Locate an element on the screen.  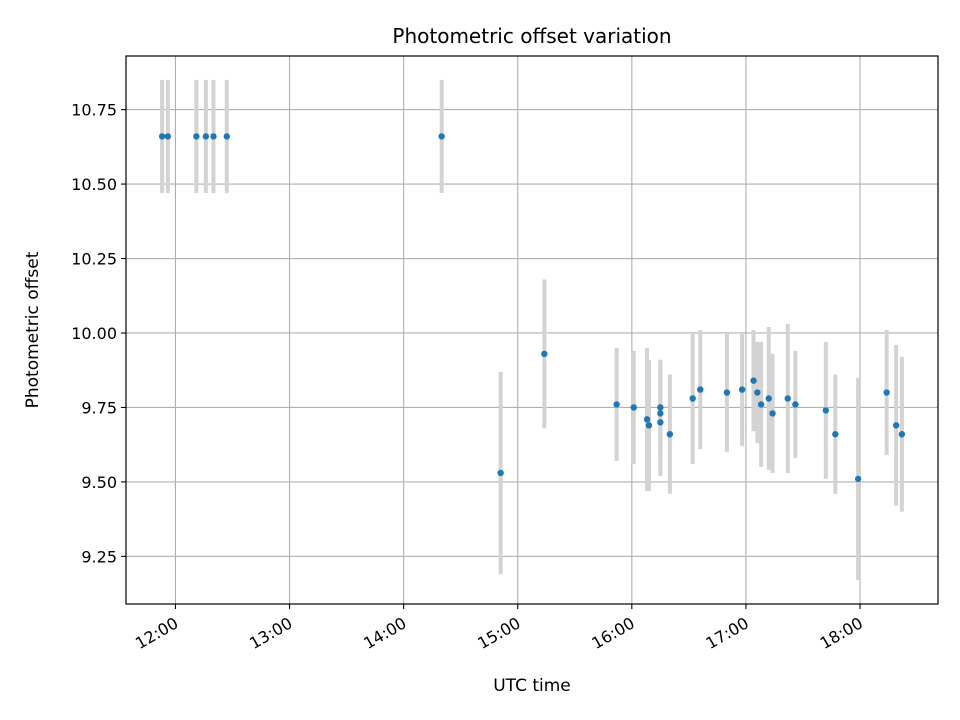
y-tick-label: 9.50 is located at coordinates (99, 482).